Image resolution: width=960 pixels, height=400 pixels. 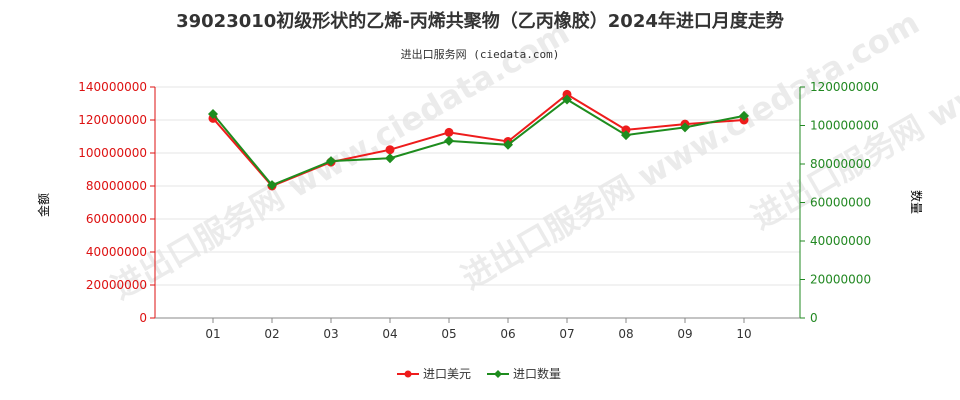 What do you see at coordinates (916, 202) in the screenshot?
I see `y-right-axis-label: 数量` at bounding box center [916, 202].